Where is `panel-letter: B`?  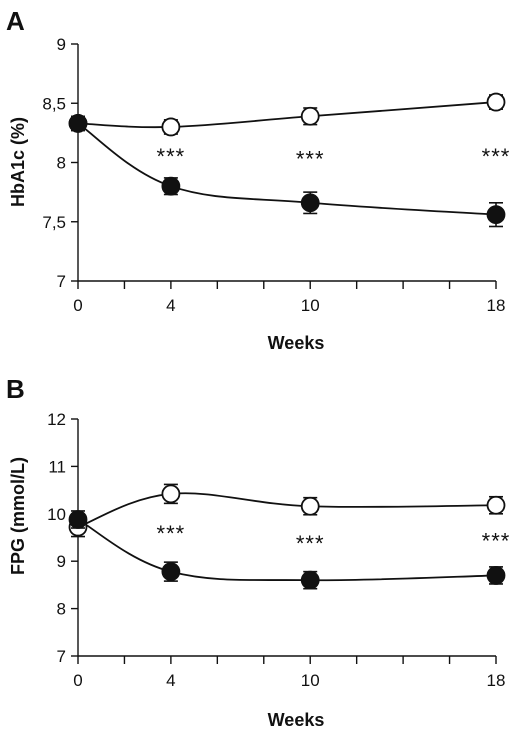
panel-letter: B is located at coordinates (15, 389).